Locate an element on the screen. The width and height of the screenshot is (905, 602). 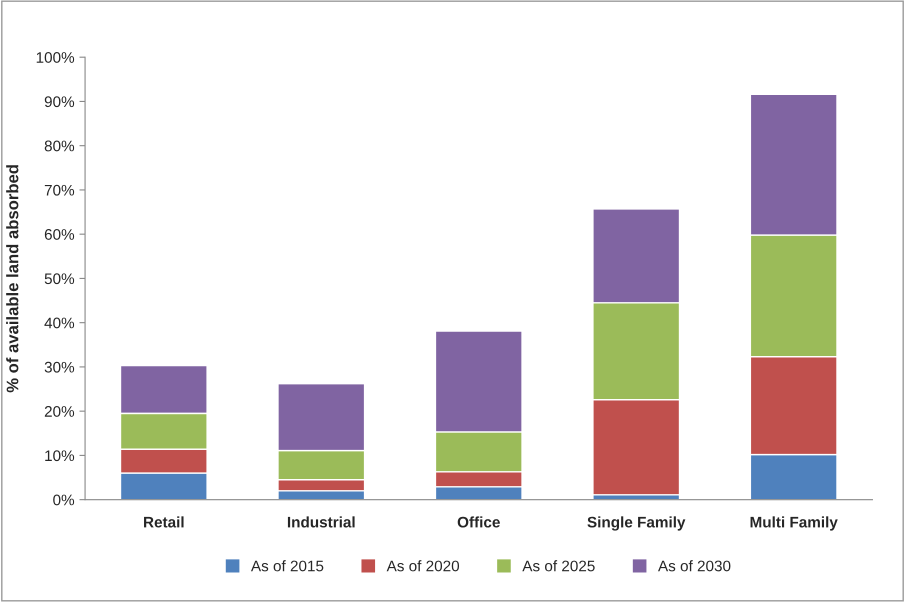
x-tick-label: Retail is located at coordinates (164, 522).